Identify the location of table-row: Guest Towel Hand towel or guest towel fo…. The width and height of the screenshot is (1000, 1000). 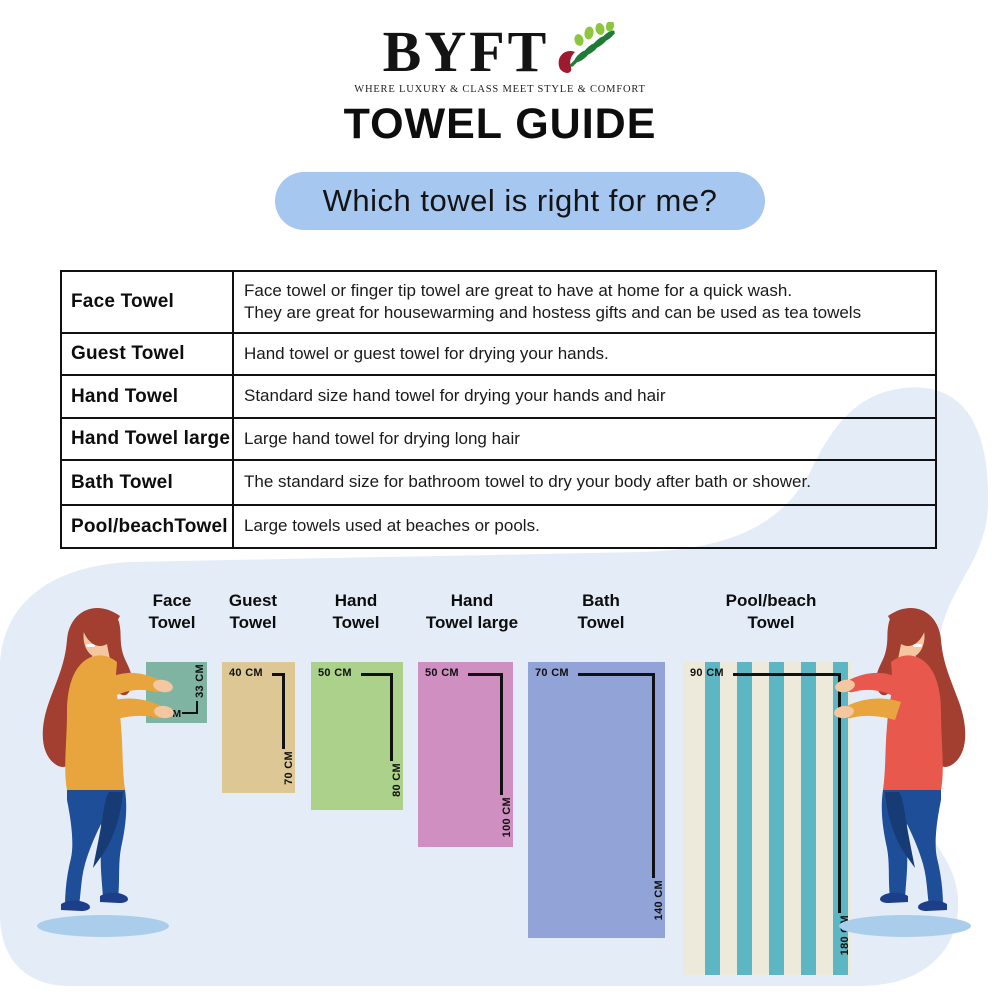
(498, 353).